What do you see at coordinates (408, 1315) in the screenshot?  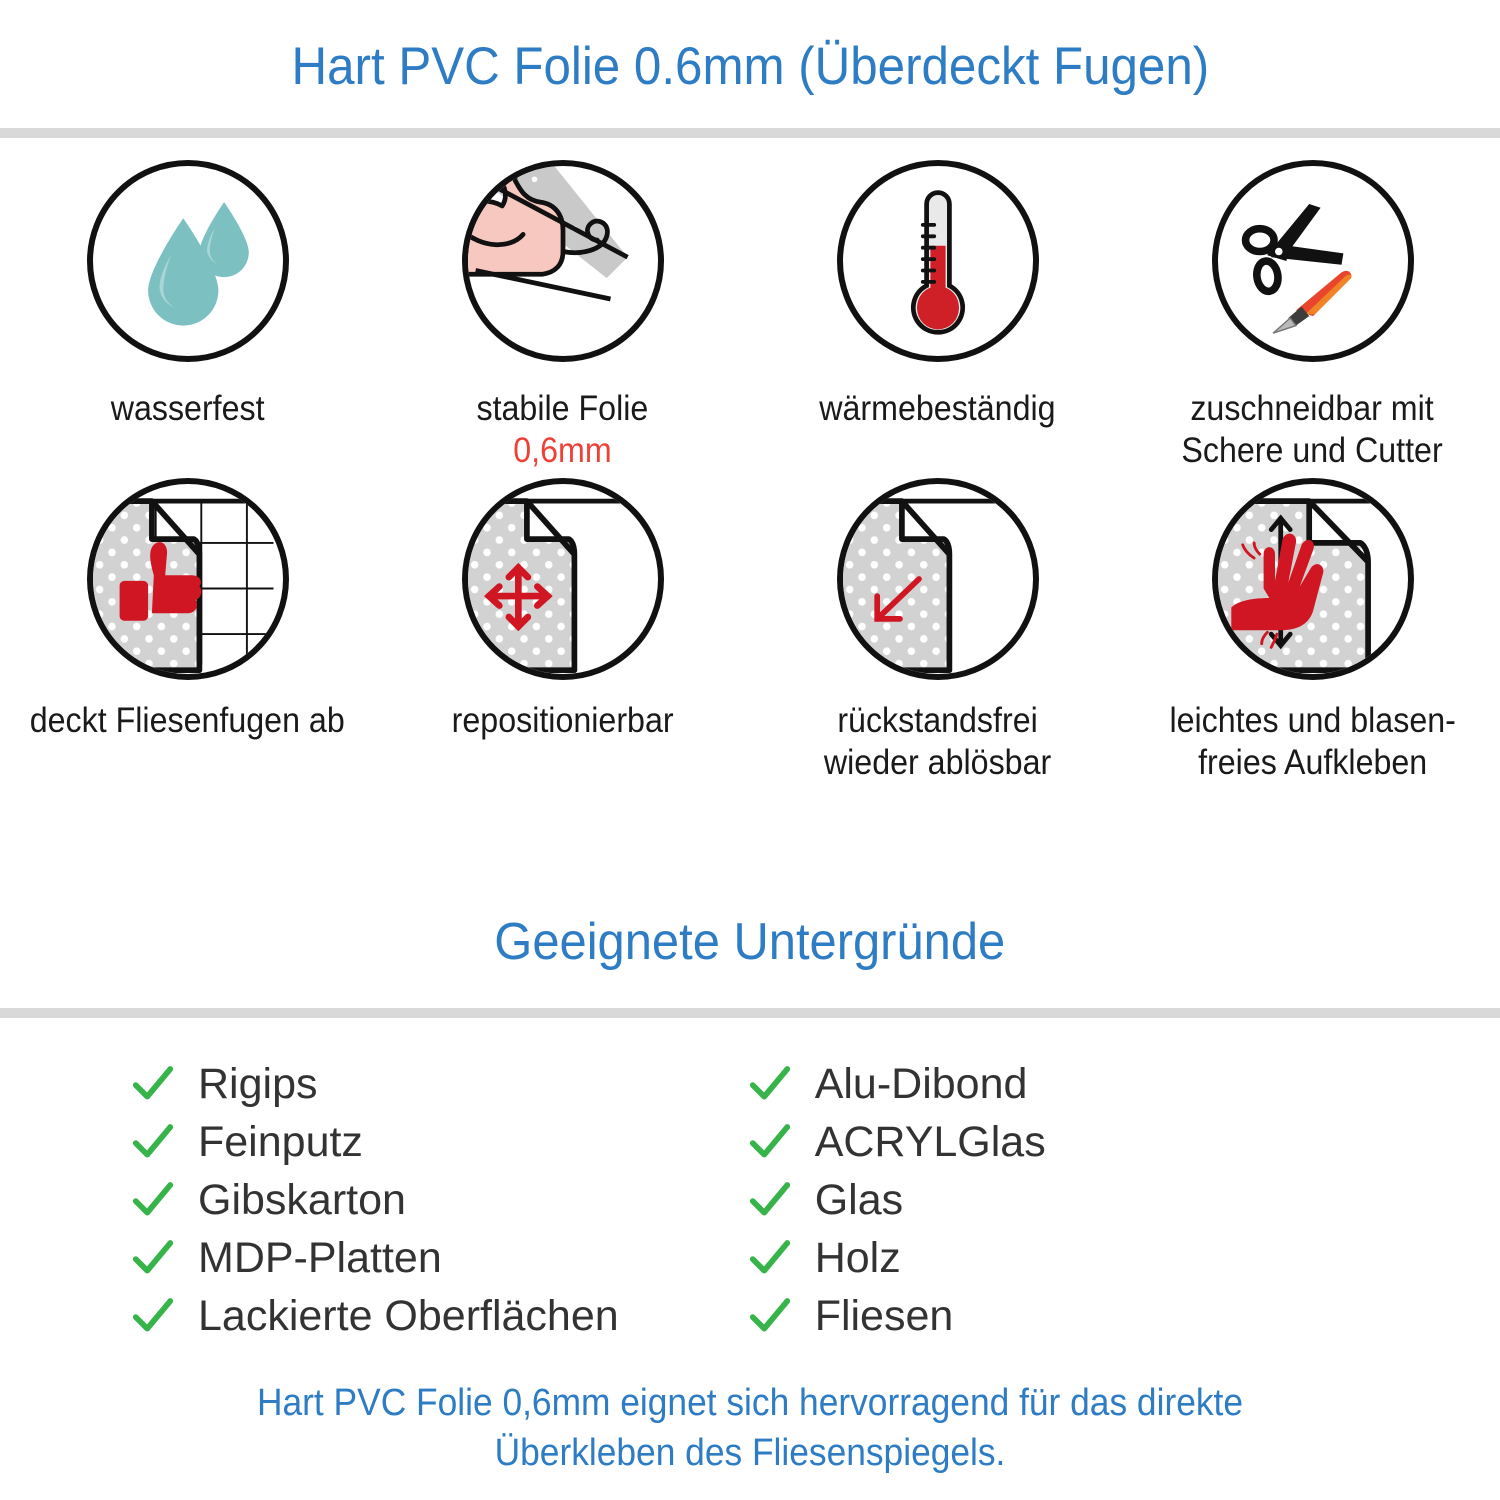 I see `list-item-label: Lackierte Oberflächen` at bounding box center [408, 1315].